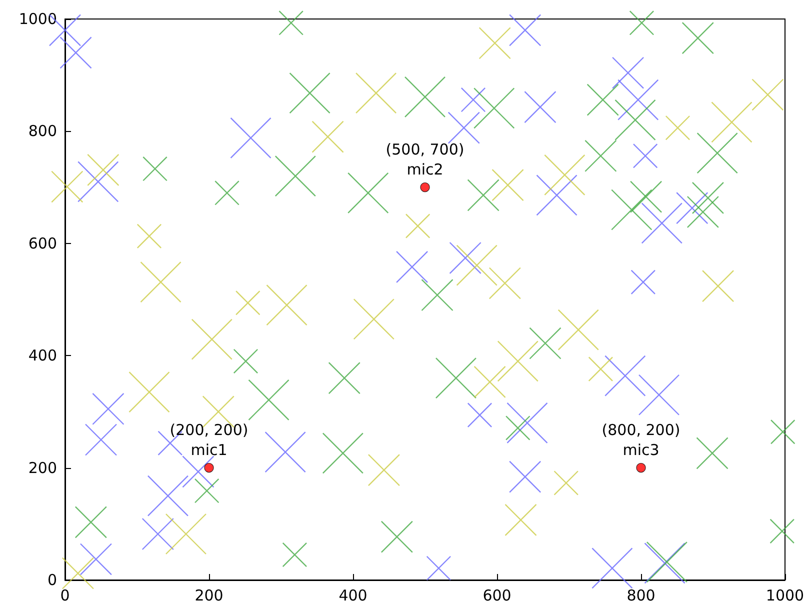 Image resolution: width=811 pixels, height=608 pixels. Describe the element at coordinates (42, 355) in the screenshot. I see `y-tick-label: 400` at that location.